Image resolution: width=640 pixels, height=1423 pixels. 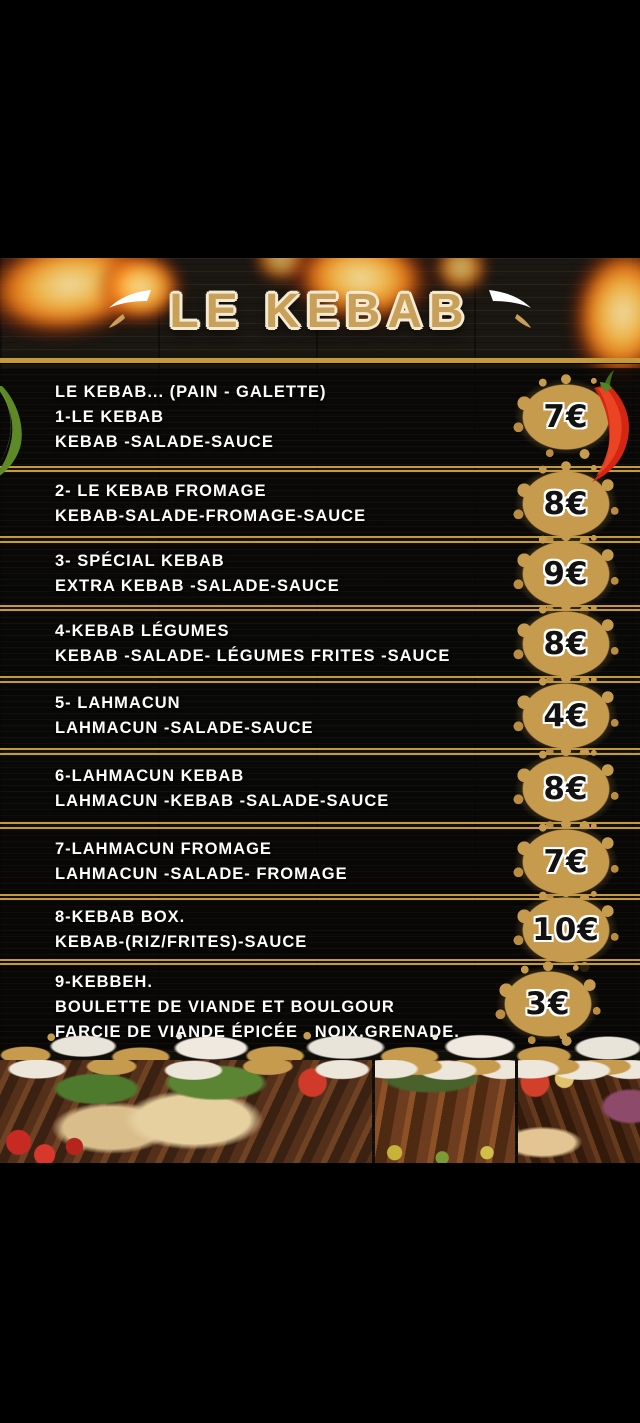 What do you see at coordinates (445, 1111) in the screenshot?
I see `kebab-skewers-photo` at bounding box center [445, 1111].